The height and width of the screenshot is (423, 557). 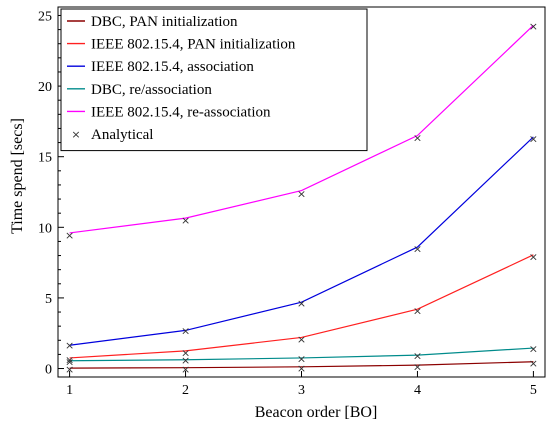 I want to click on y-tick-label: 20, so click(x=45, y=87).